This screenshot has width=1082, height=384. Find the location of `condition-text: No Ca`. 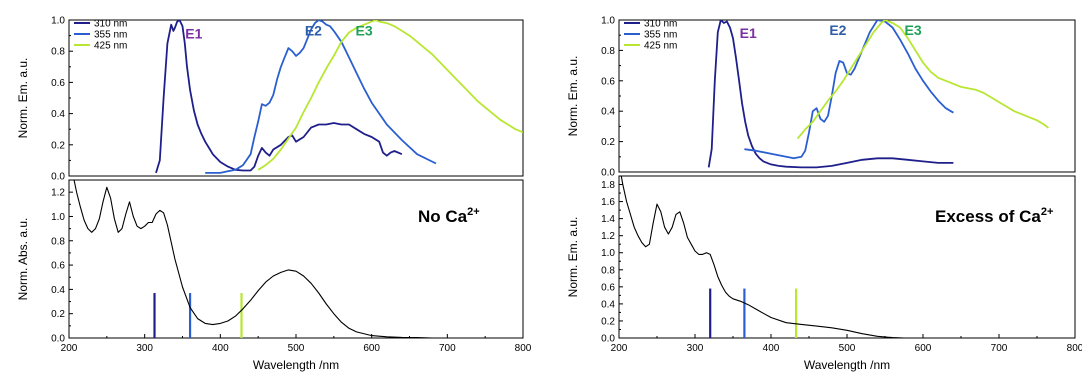

condition-text: No Ca is located at coordinates (443, 216).